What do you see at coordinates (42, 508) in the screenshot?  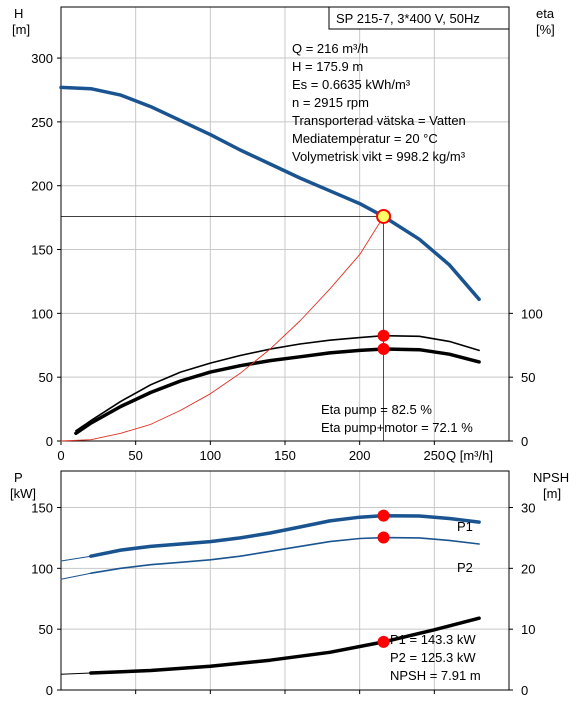 I see `bottom-y-tick-label: 150` at bounding box center [42, 508].